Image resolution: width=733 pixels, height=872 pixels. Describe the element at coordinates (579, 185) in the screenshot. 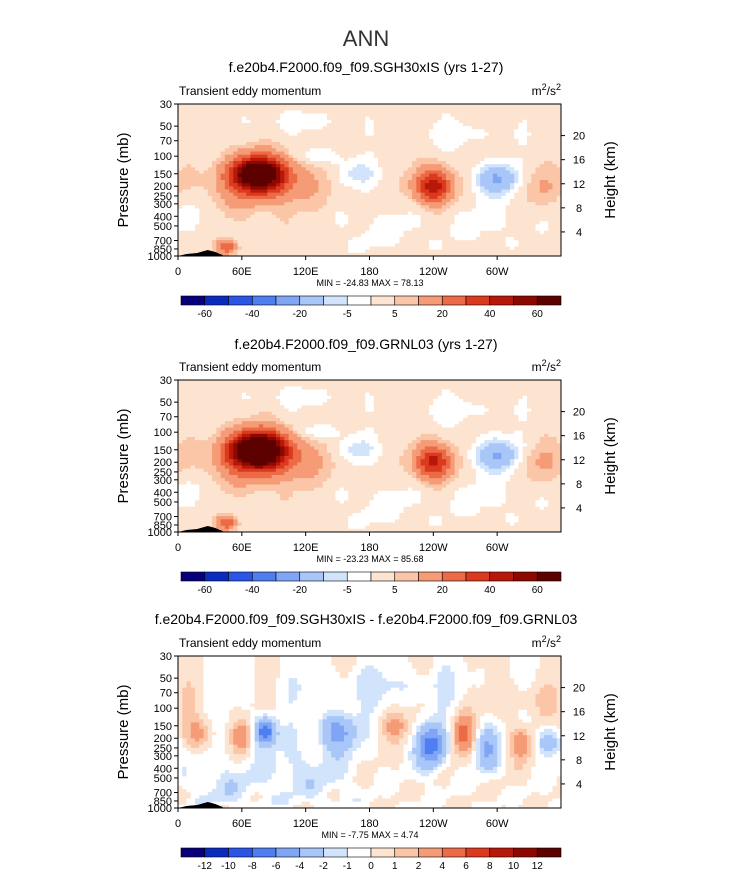

I see `height-tick-label: 12` at that location.